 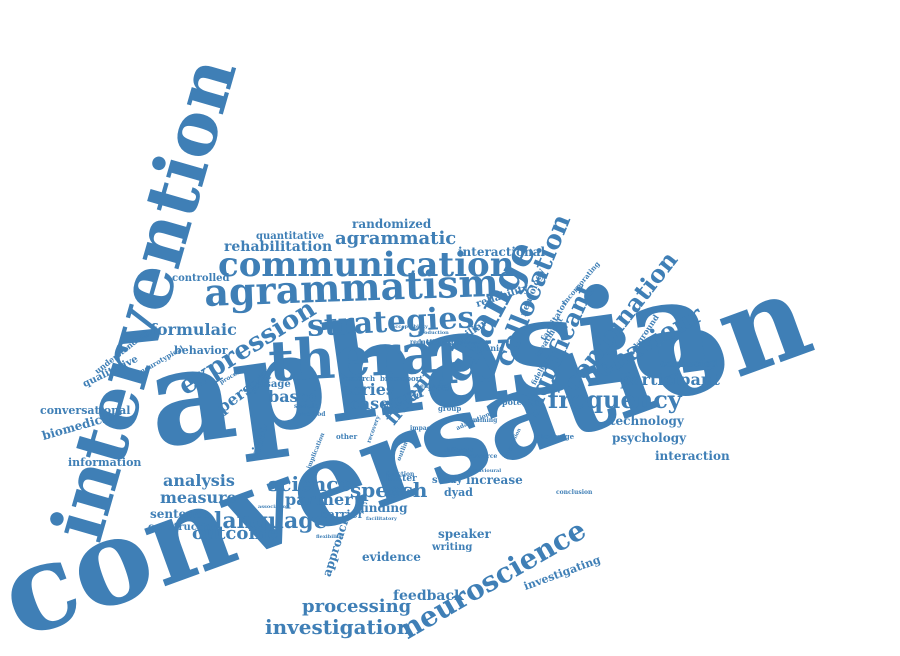 I want to click on word-enhance: enhance, so click(x=434, y=386).